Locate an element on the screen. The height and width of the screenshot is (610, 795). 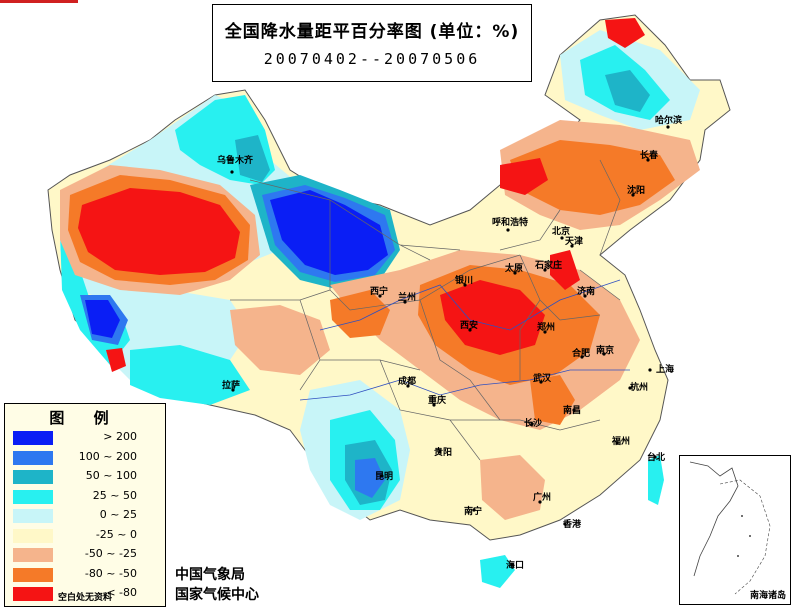
legend-row: 100 ~ 200 is located at coordinates (85, 458).